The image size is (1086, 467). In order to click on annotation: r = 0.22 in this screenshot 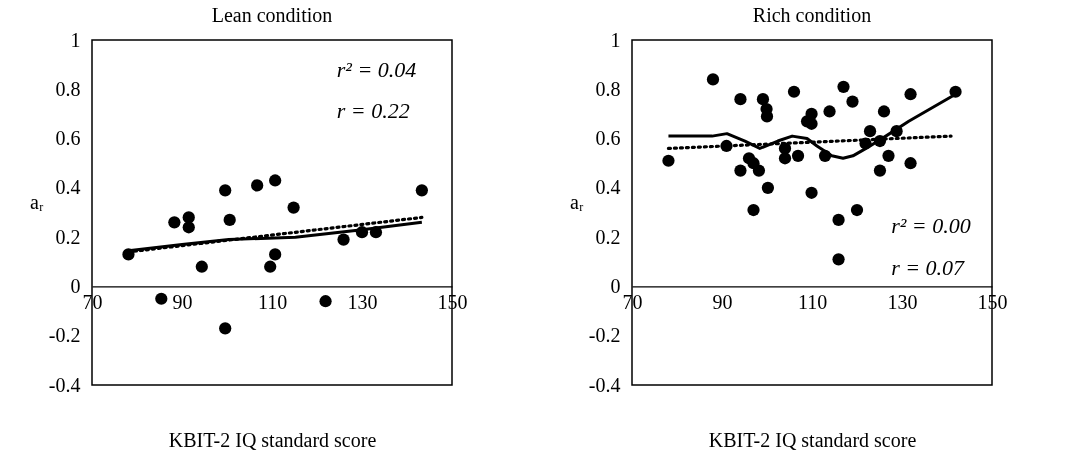, I will do `click(373, 111)`.